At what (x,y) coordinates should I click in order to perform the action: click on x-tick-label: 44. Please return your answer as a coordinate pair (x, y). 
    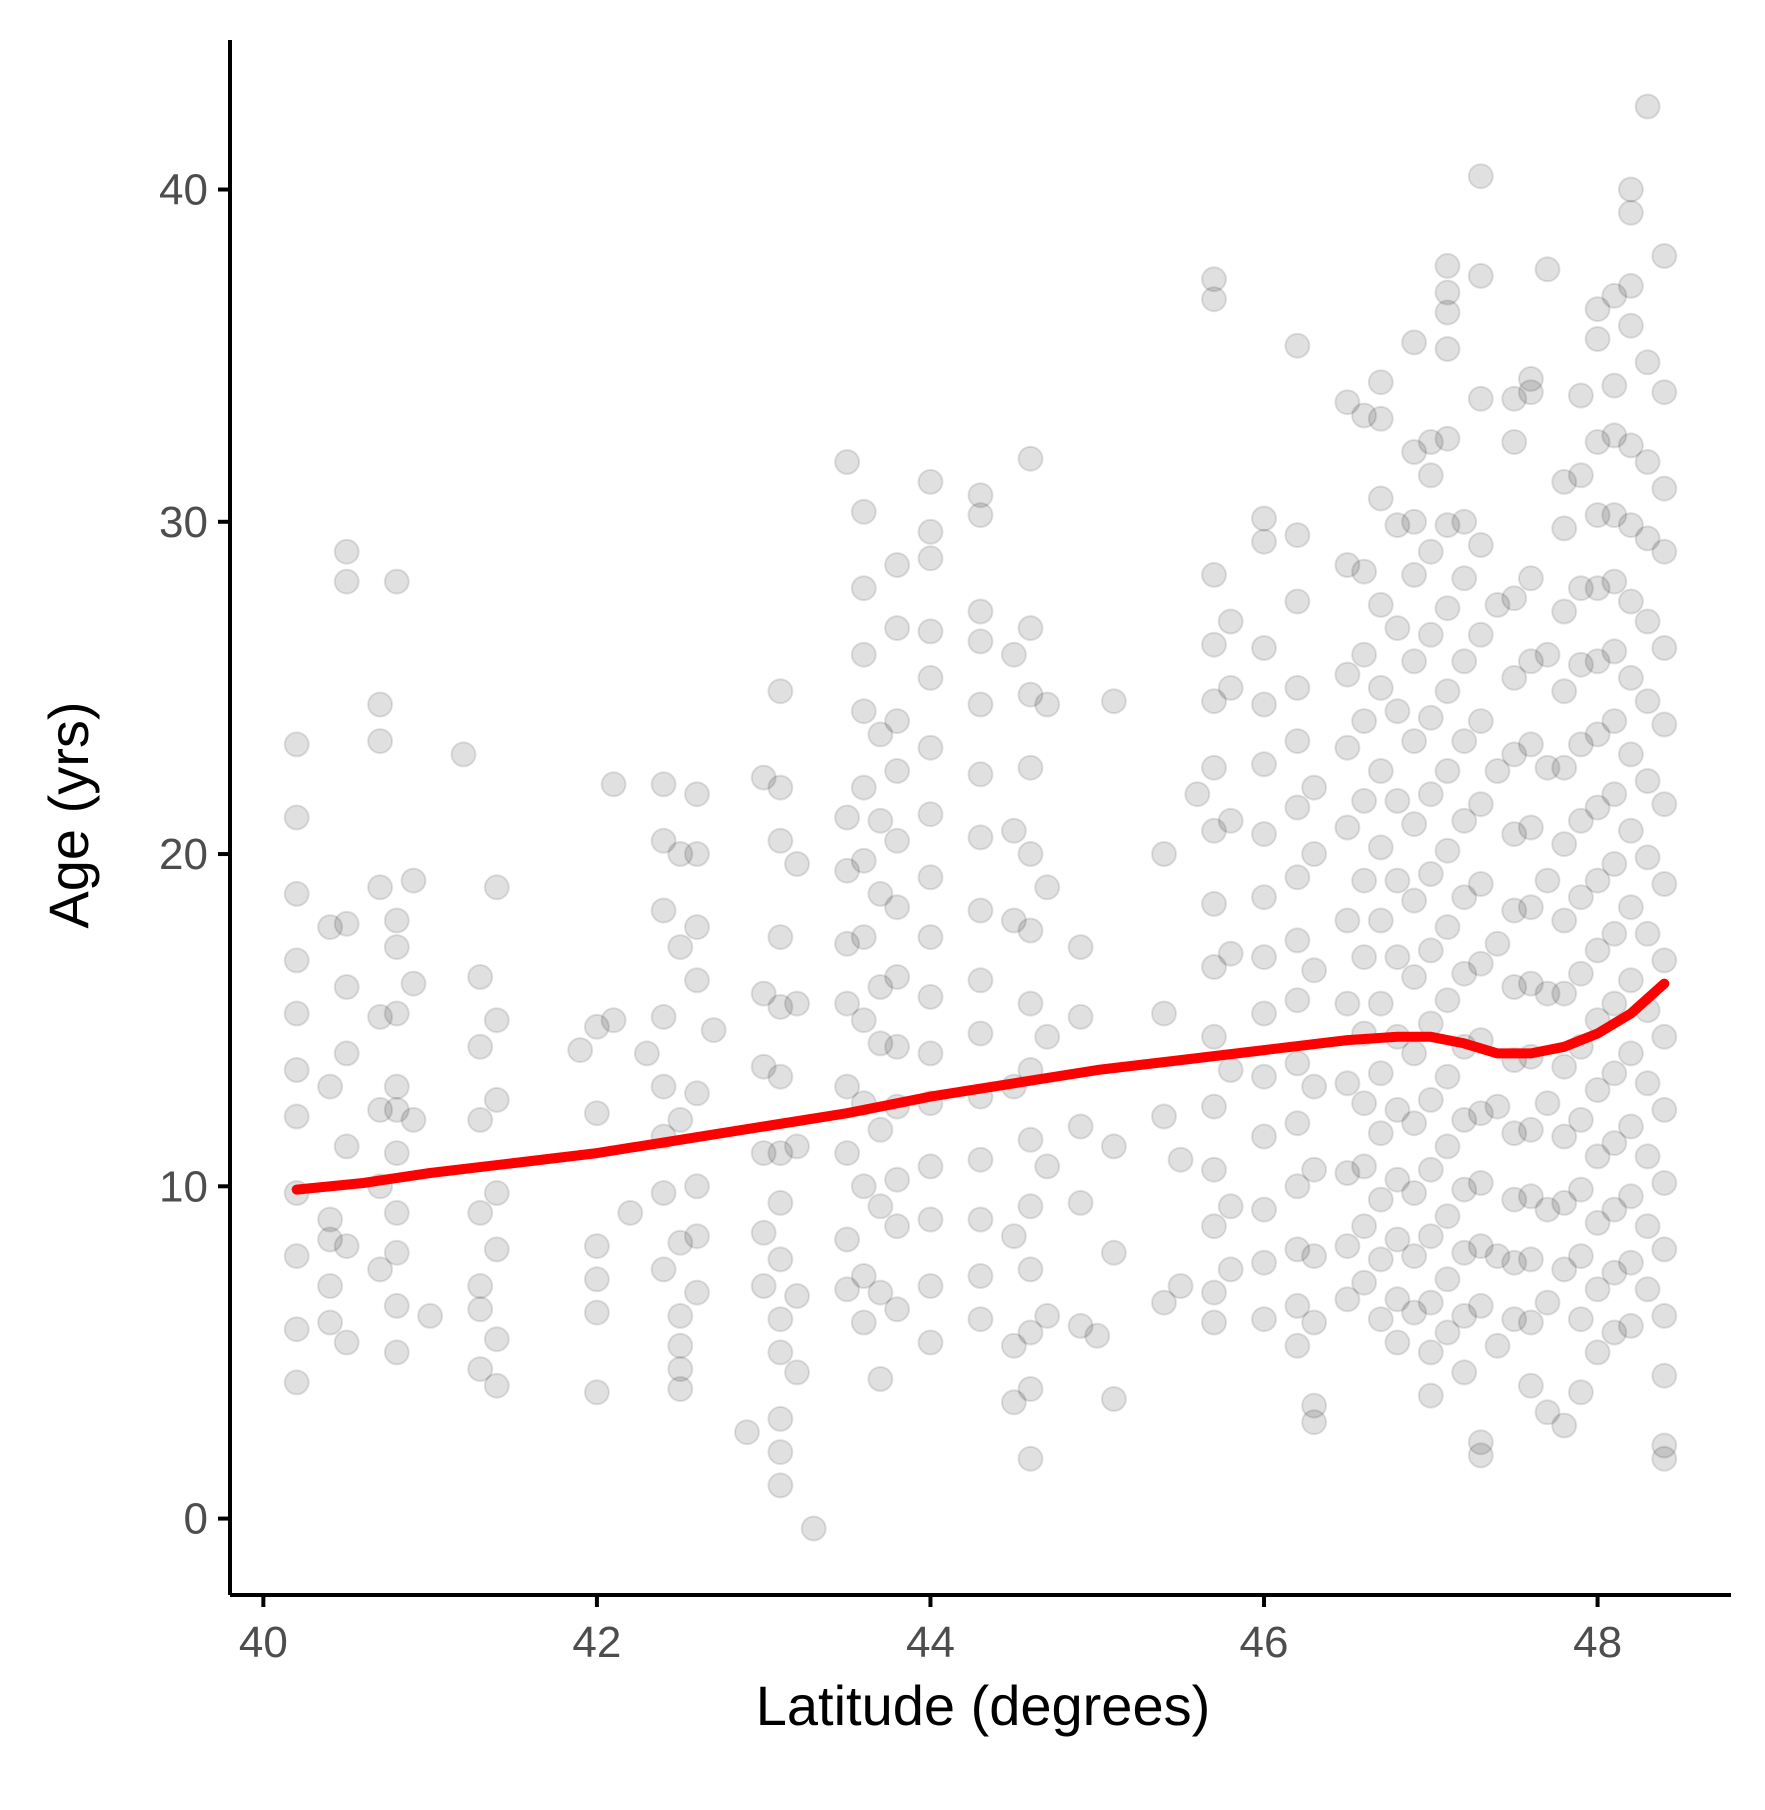
    Looking at the image, I should click on (930, 1642).